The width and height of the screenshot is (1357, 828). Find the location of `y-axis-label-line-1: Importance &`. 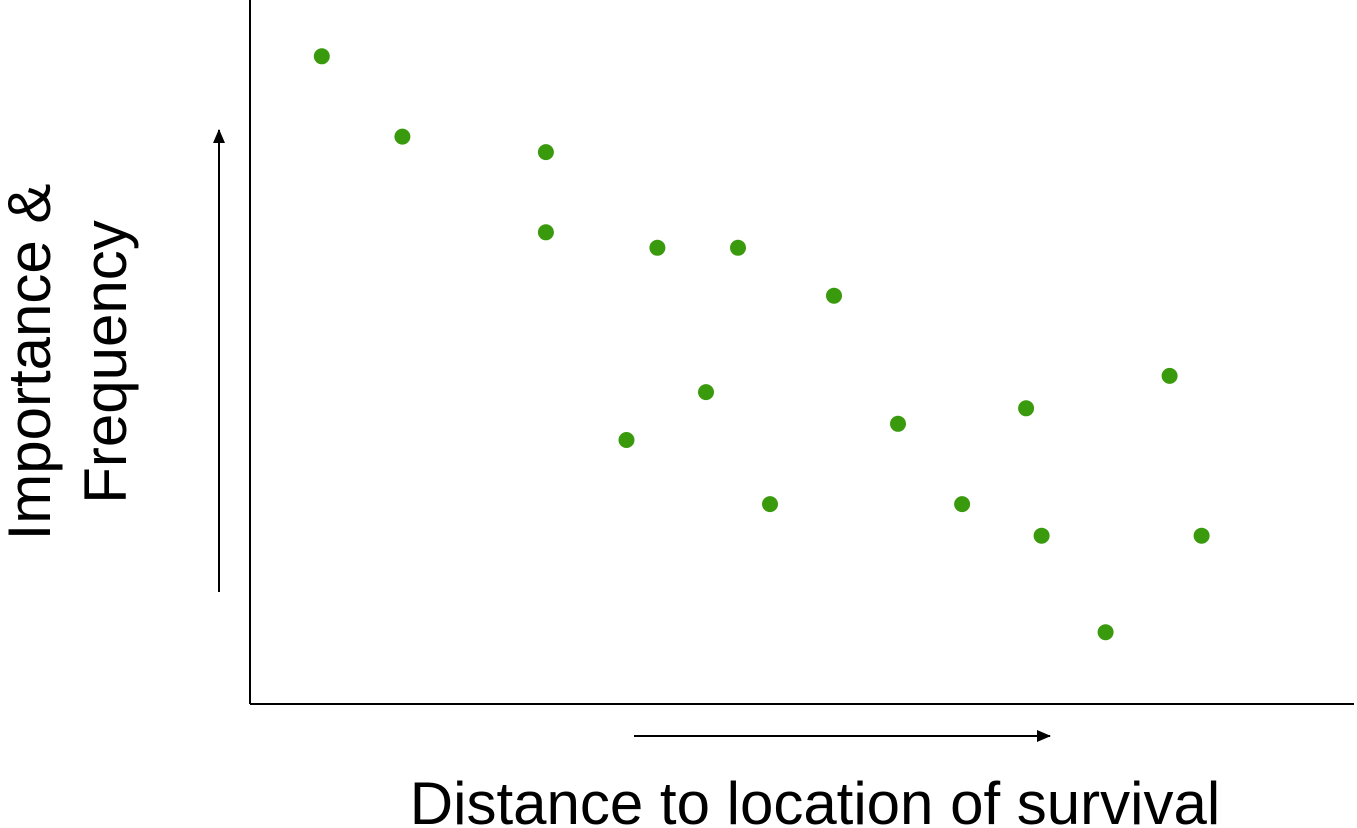

y-axis-label-line-1: Importance & is located at coordinates (31, 362).